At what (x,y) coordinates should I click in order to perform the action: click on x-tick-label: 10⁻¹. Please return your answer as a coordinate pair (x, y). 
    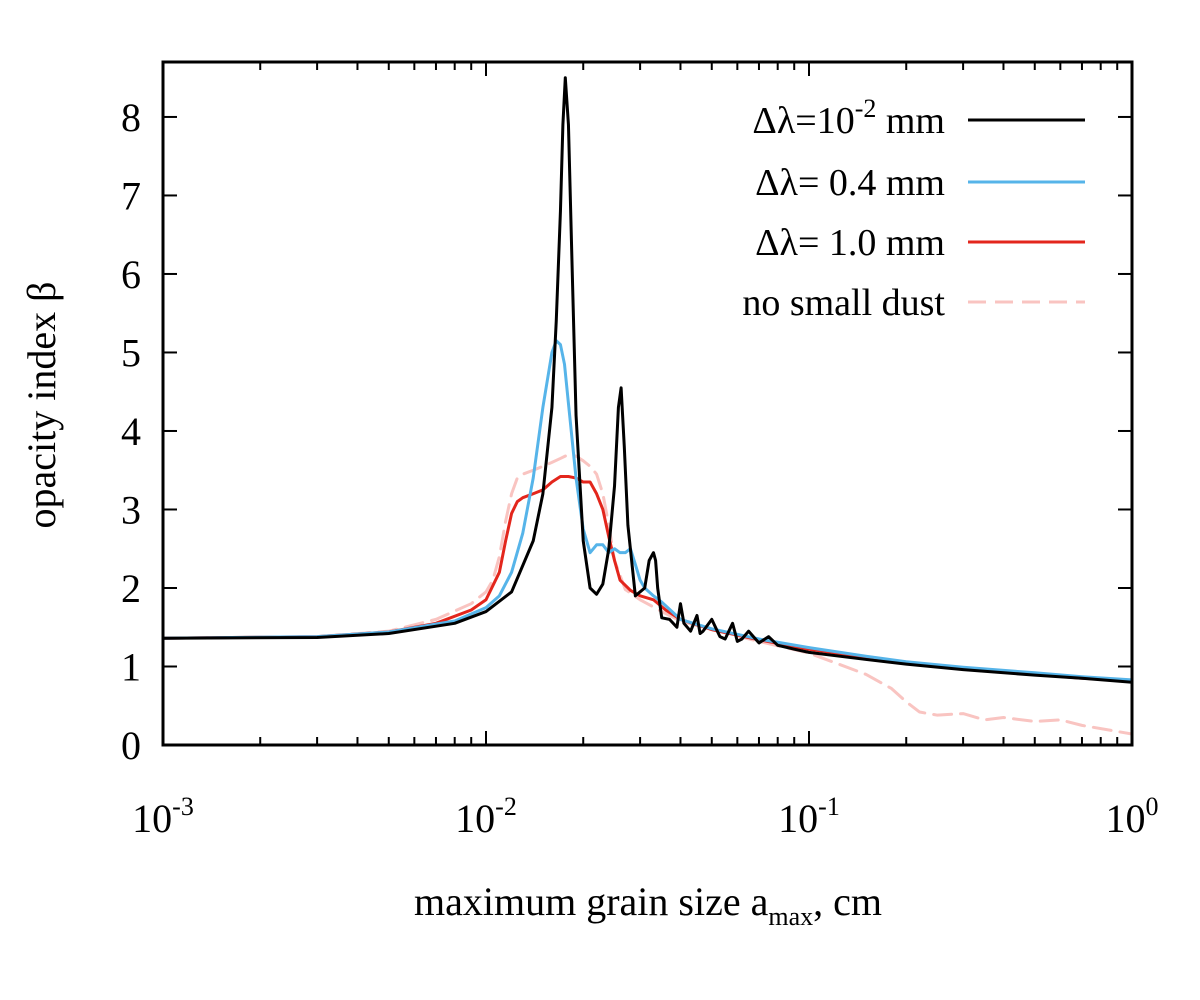
    Looking at the image, I should click on (809, 816).